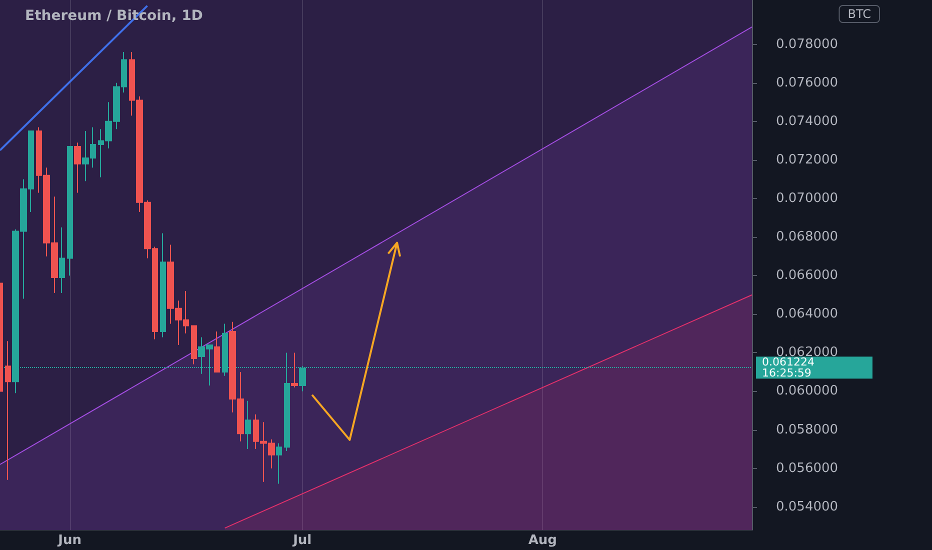 This screenshot has width=932, height=550. I want to click on x-tick-label: Jun, so click(69, 540).